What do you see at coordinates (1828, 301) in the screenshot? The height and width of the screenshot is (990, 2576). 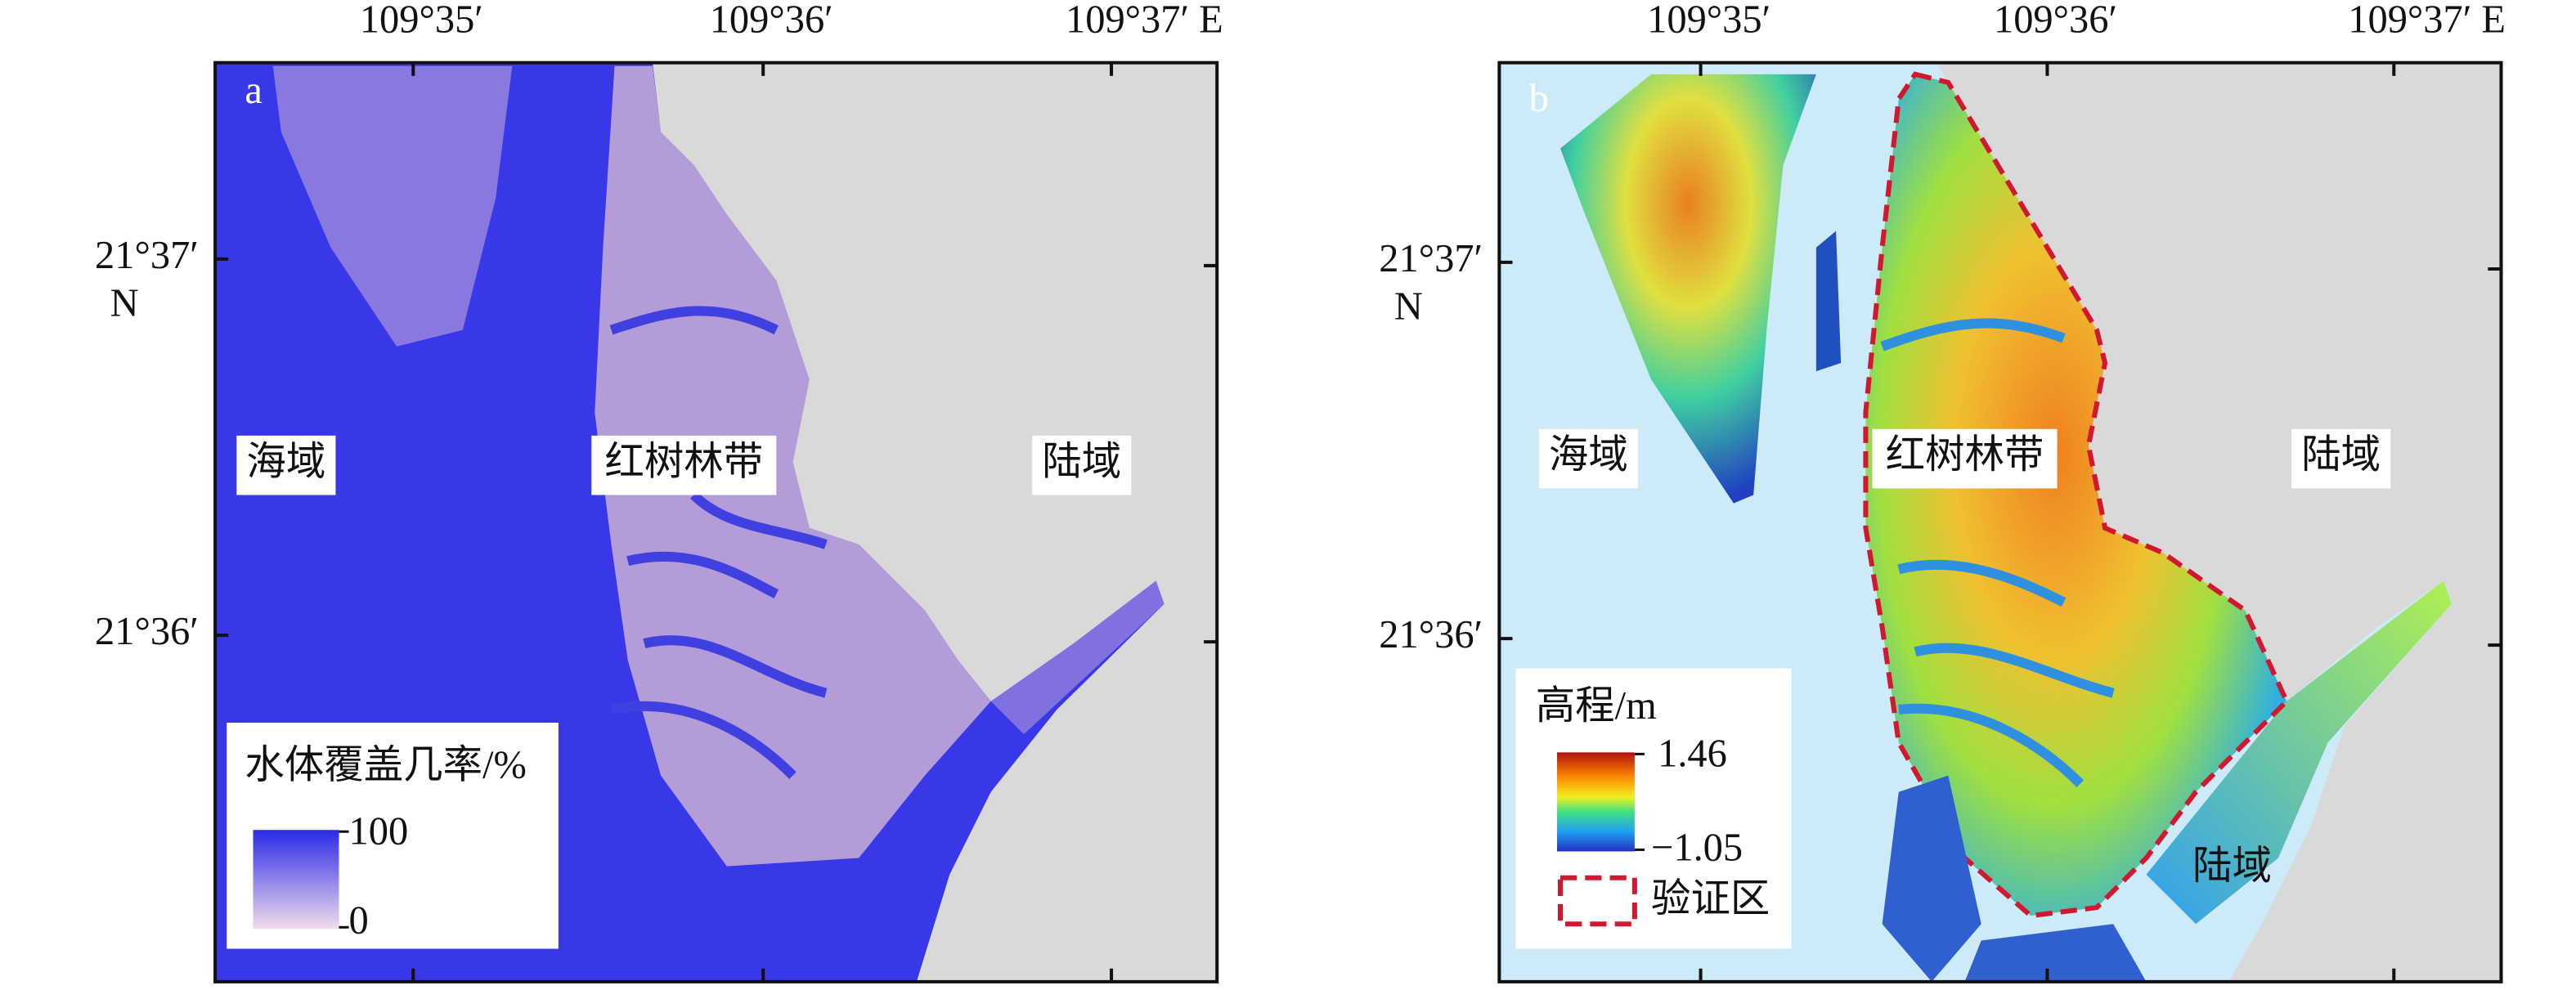 I see `islet` at bounding box center [1828, 301].